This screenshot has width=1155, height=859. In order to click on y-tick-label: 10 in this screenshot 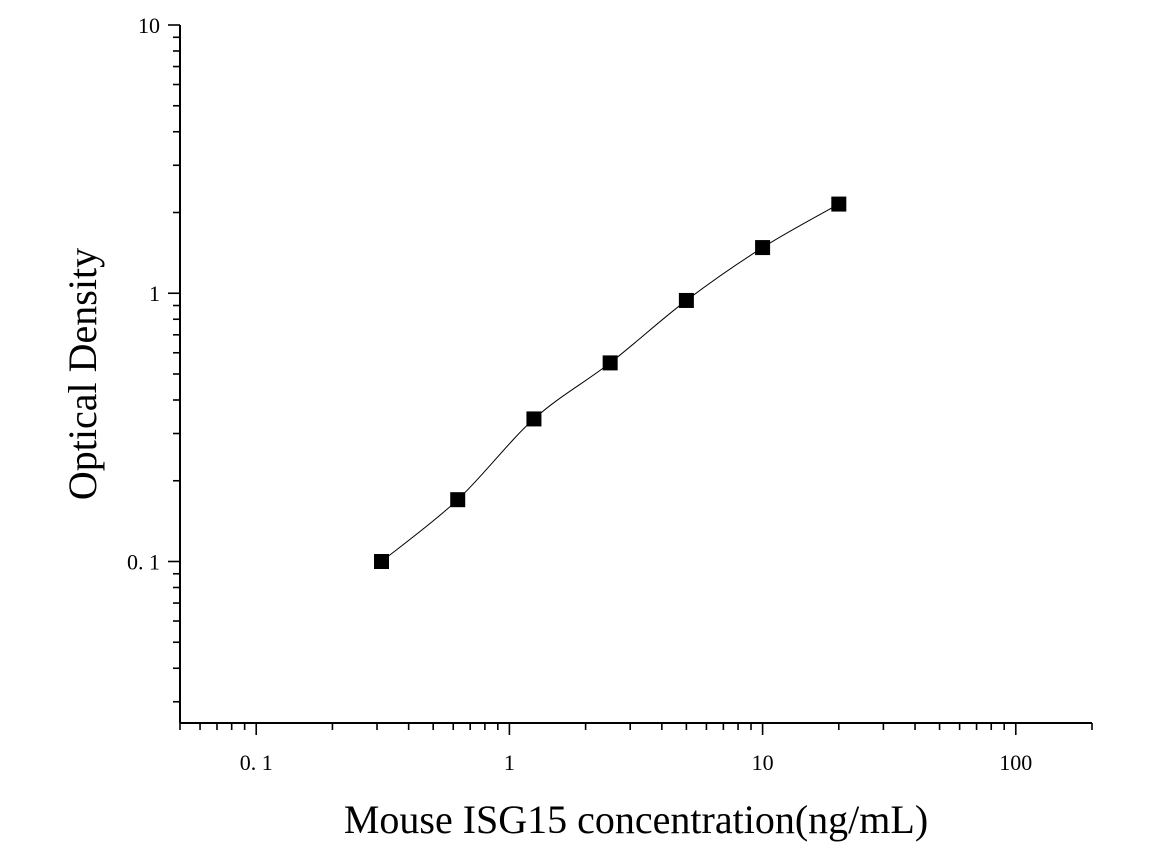, I will do `click(149, 25)`.